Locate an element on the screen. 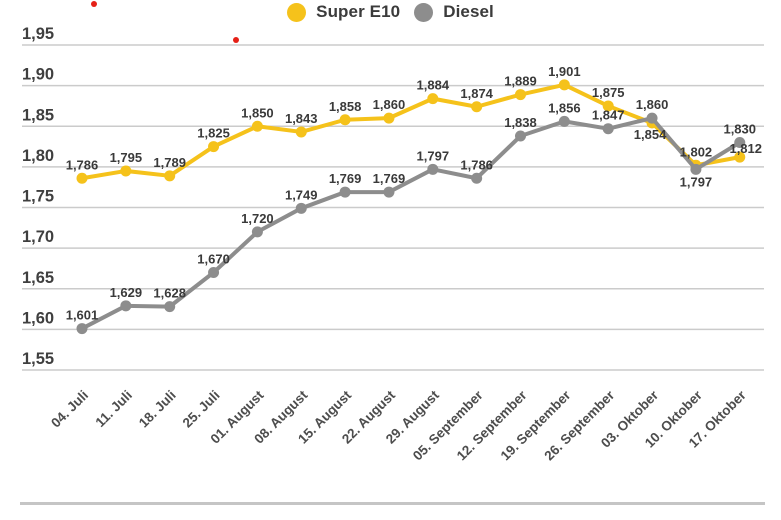 The width and height of the screenshot is (781, 520). data-point-label: 1,830 is located at coordinates (739, 129).